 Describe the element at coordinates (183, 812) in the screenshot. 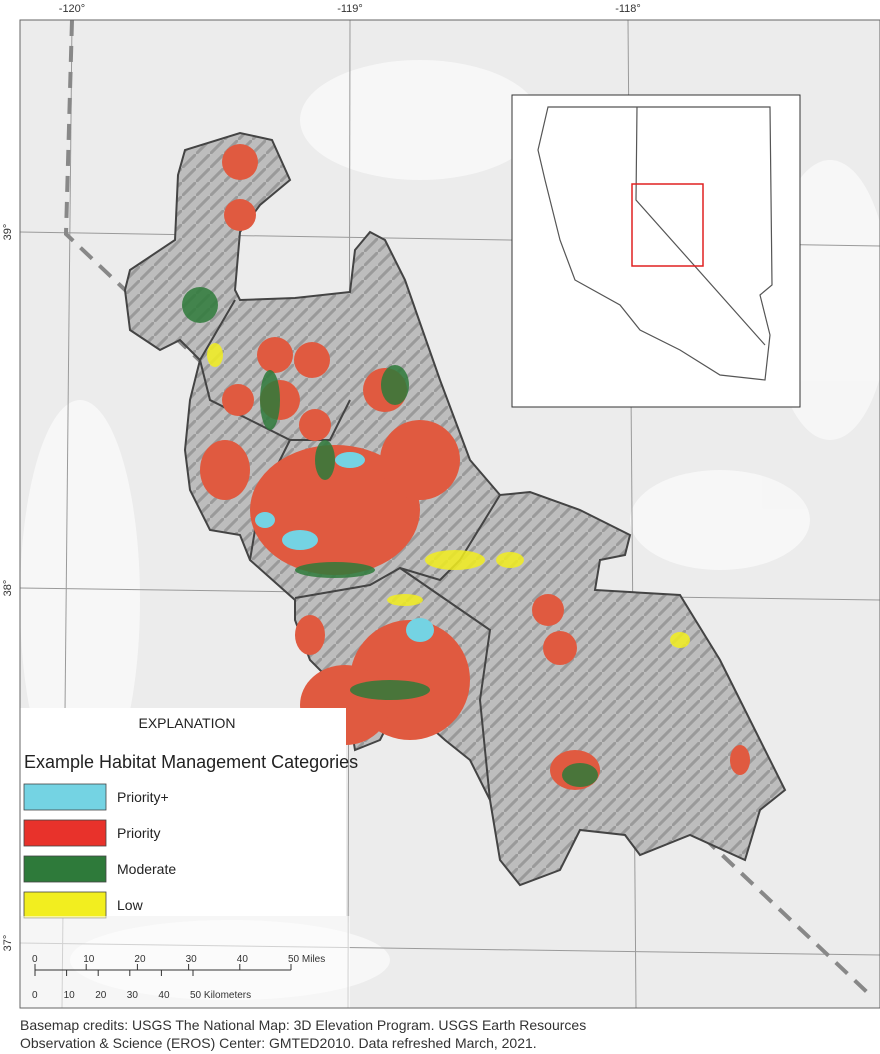

I see `legend-box` at that location.